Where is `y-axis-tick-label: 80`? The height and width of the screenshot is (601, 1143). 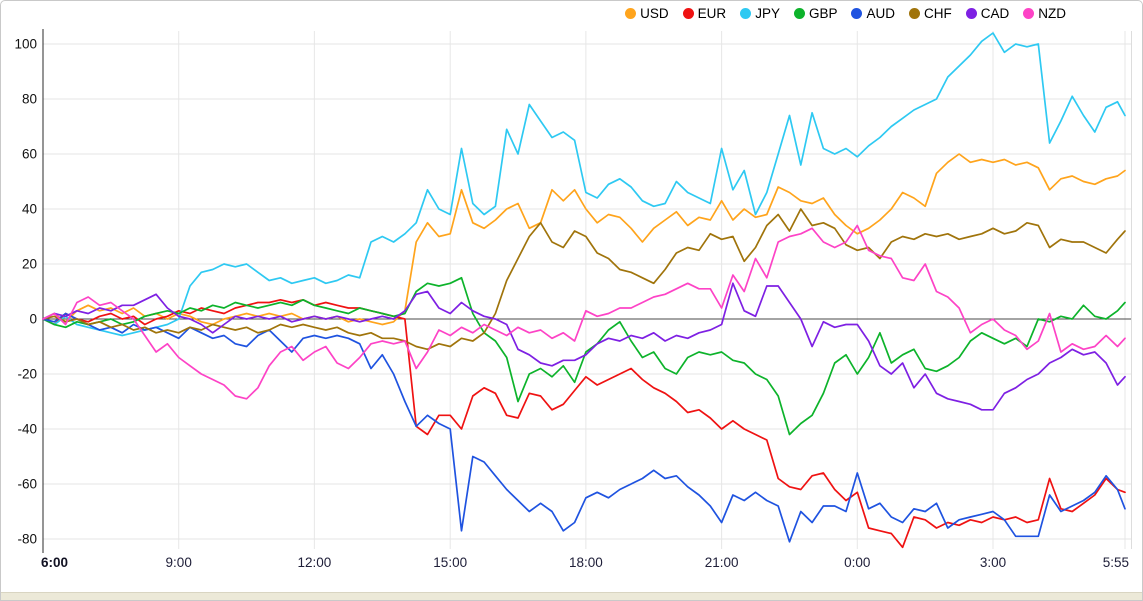
y-axis-tick-label: 80 is located at coordinates (29, 99).